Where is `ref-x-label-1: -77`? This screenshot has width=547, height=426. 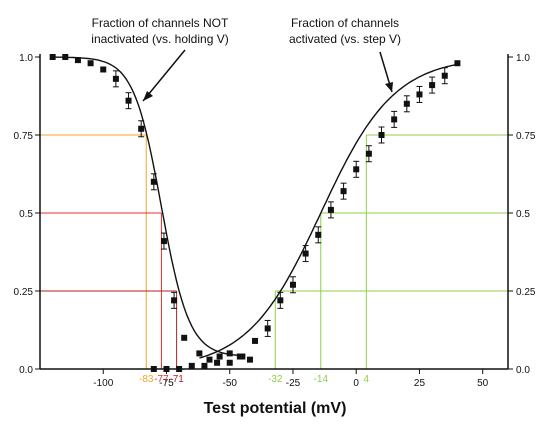 ref-x-label-1: -77 is located at coordinates (161, 379).